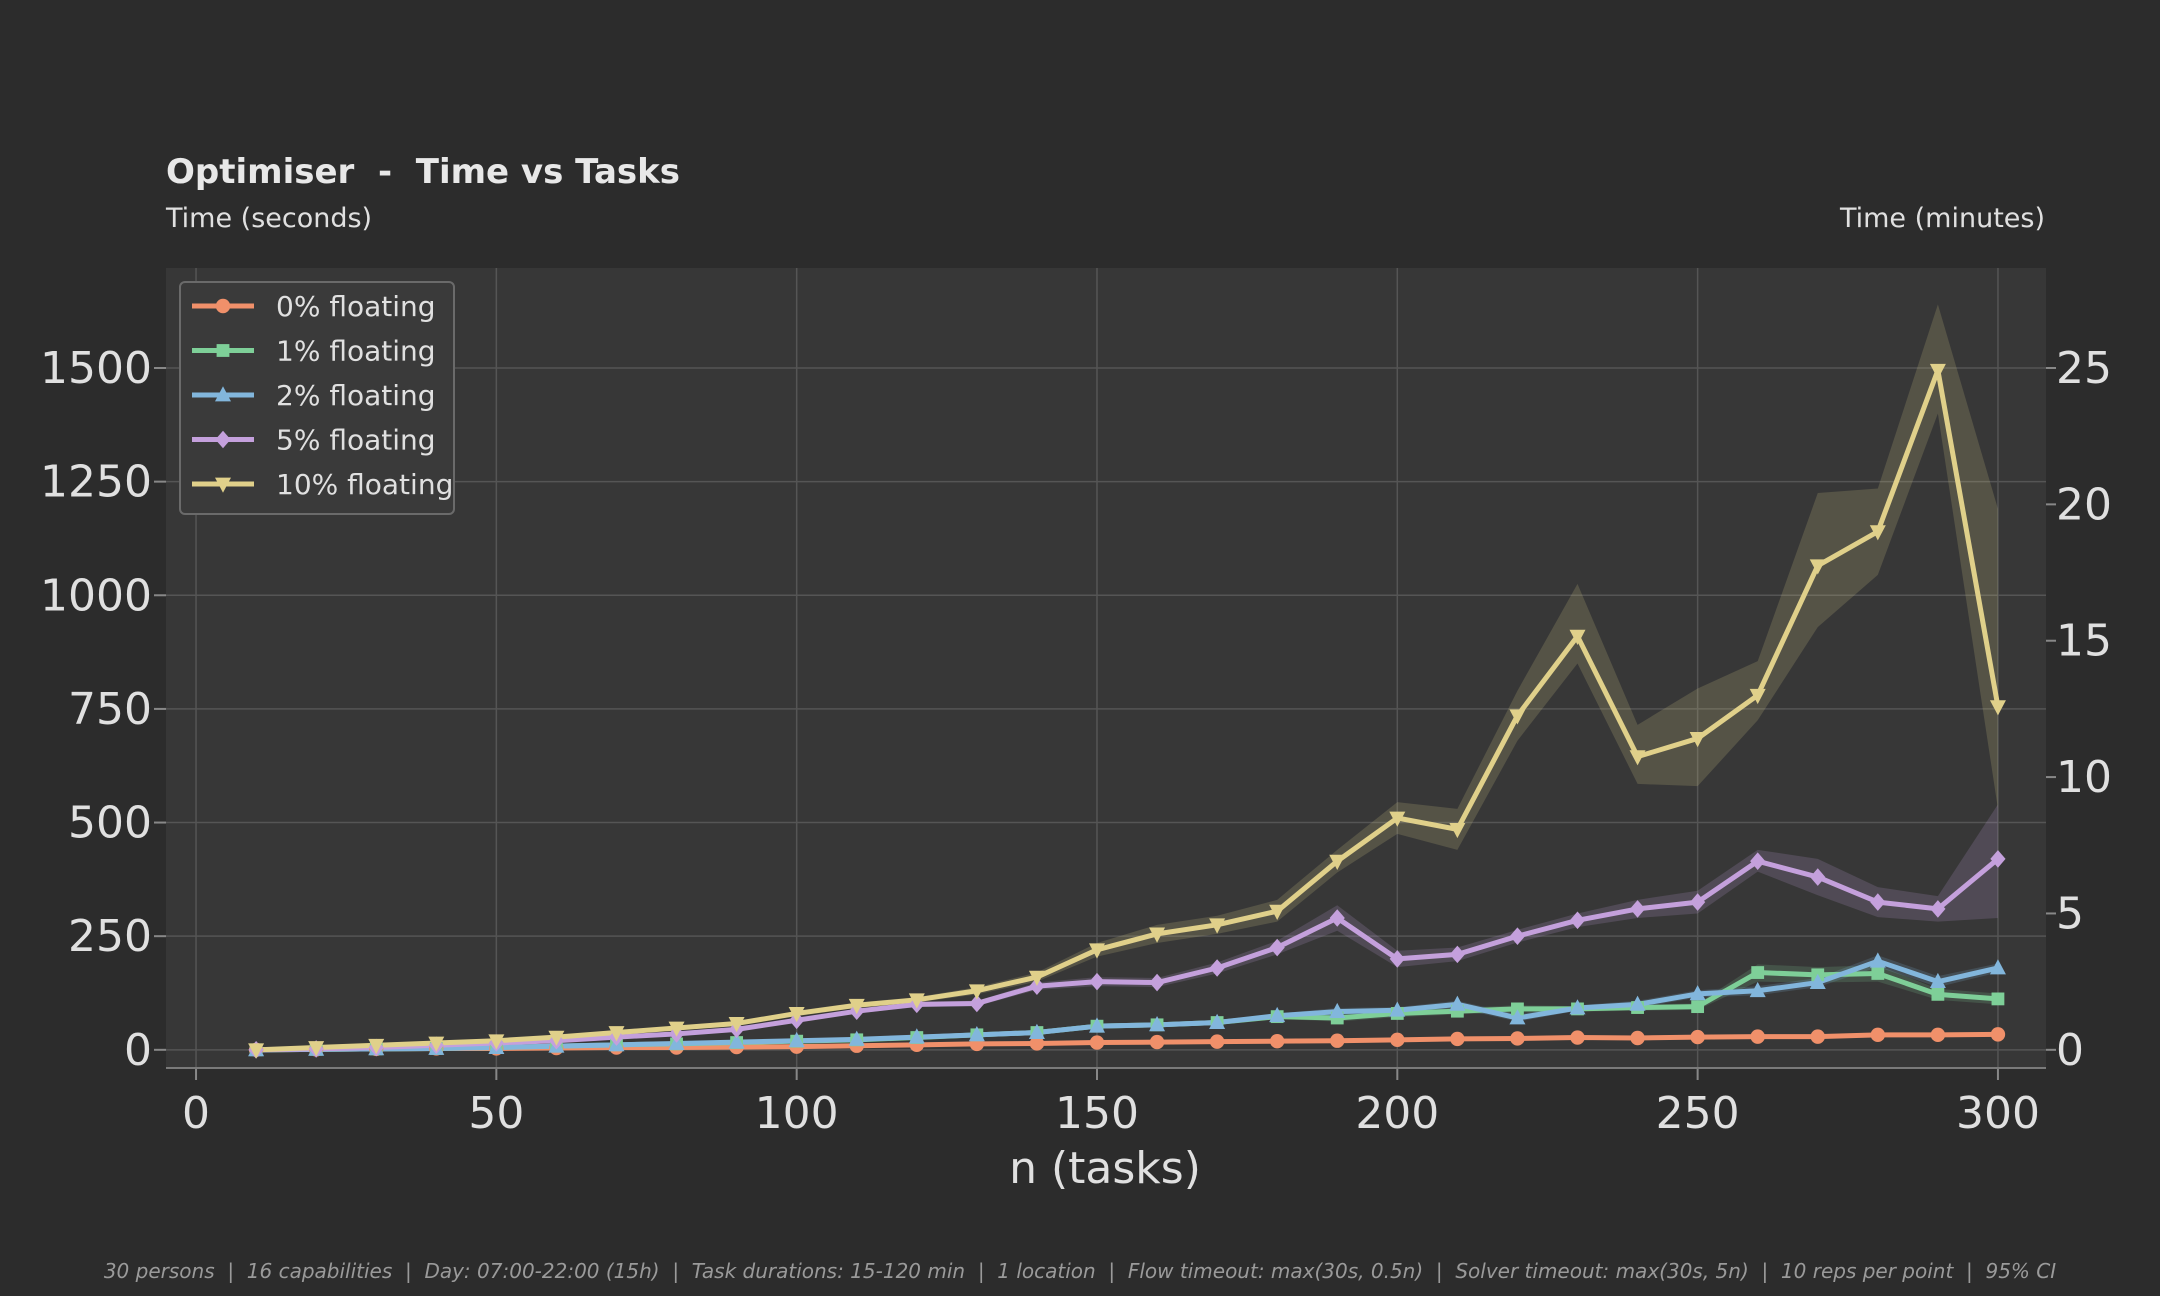  Describe the element at coordinates (223, 350) in the screenshot. I see `legend-marker-1-floating` at that location.